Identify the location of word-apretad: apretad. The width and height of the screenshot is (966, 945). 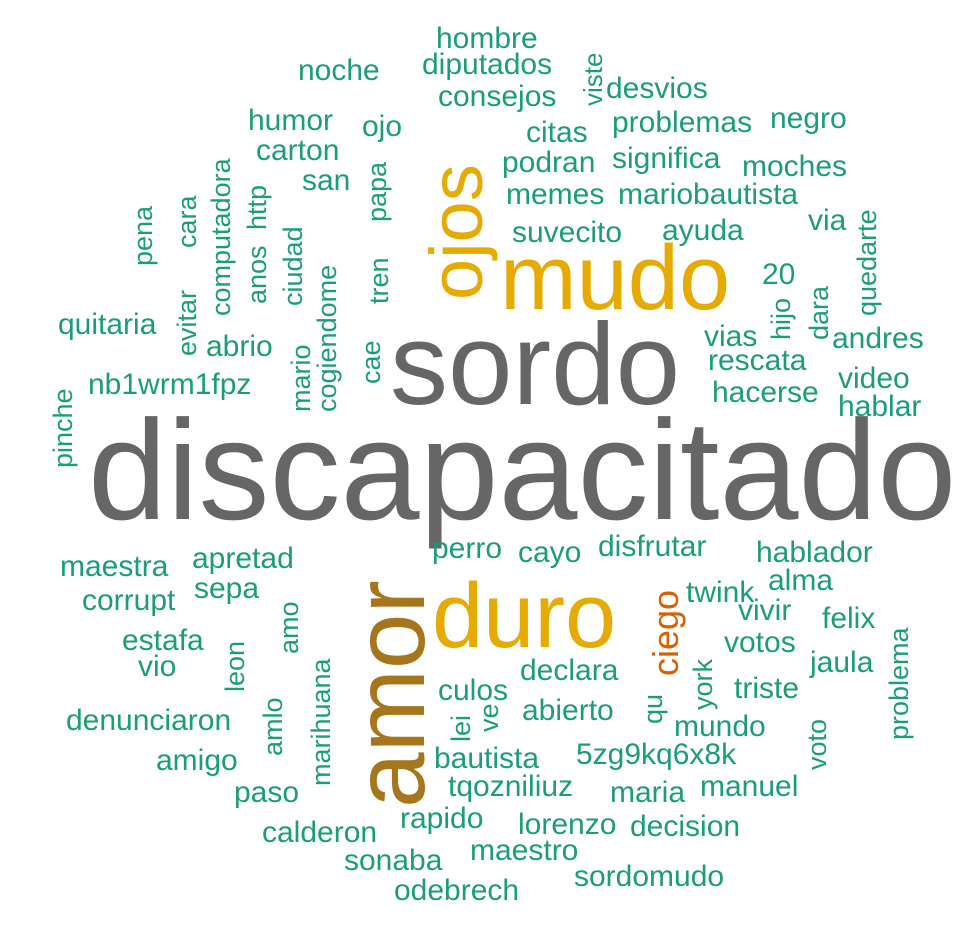
(243, 558).